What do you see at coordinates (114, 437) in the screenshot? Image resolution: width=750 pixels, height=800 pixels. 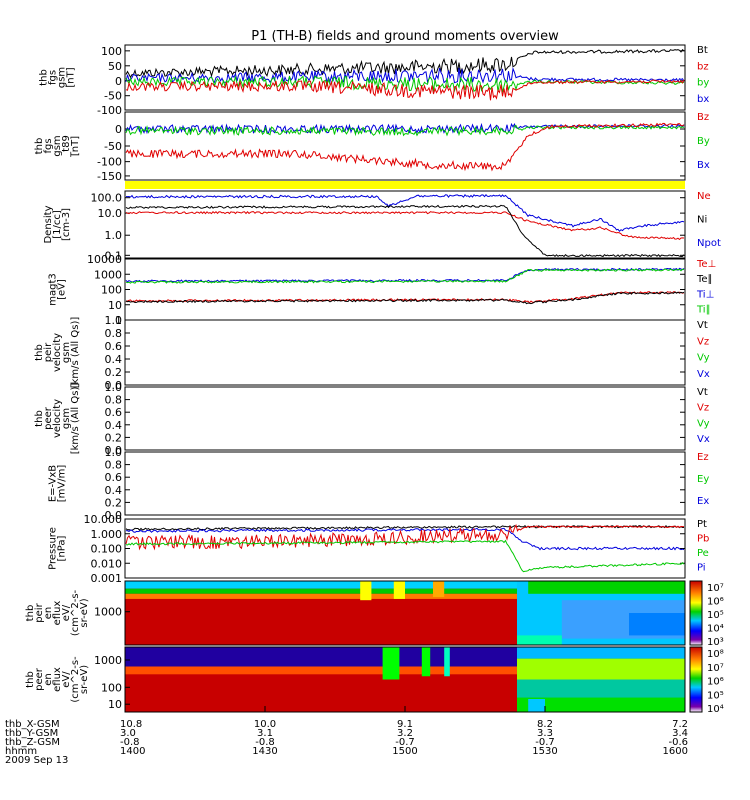 I see `peer_v-tick-label-4: 0.2` at bounding box center [114, 437].